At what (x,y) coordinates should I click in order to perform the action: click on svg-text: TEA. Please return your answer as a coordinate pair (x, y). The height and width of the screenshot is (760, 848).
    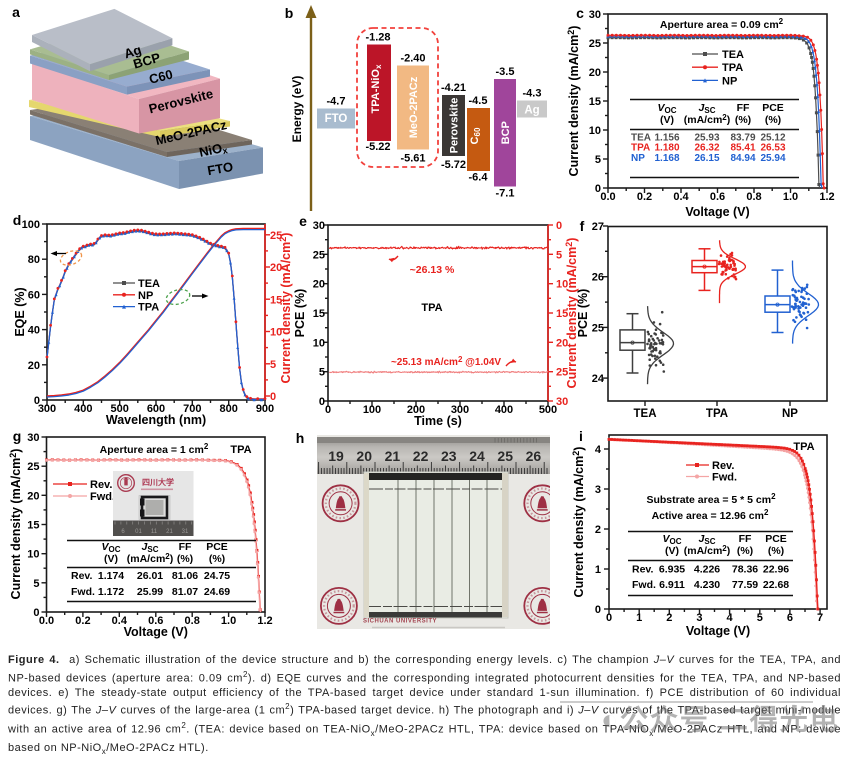
    Looking at the image, I should click on (641, 138).